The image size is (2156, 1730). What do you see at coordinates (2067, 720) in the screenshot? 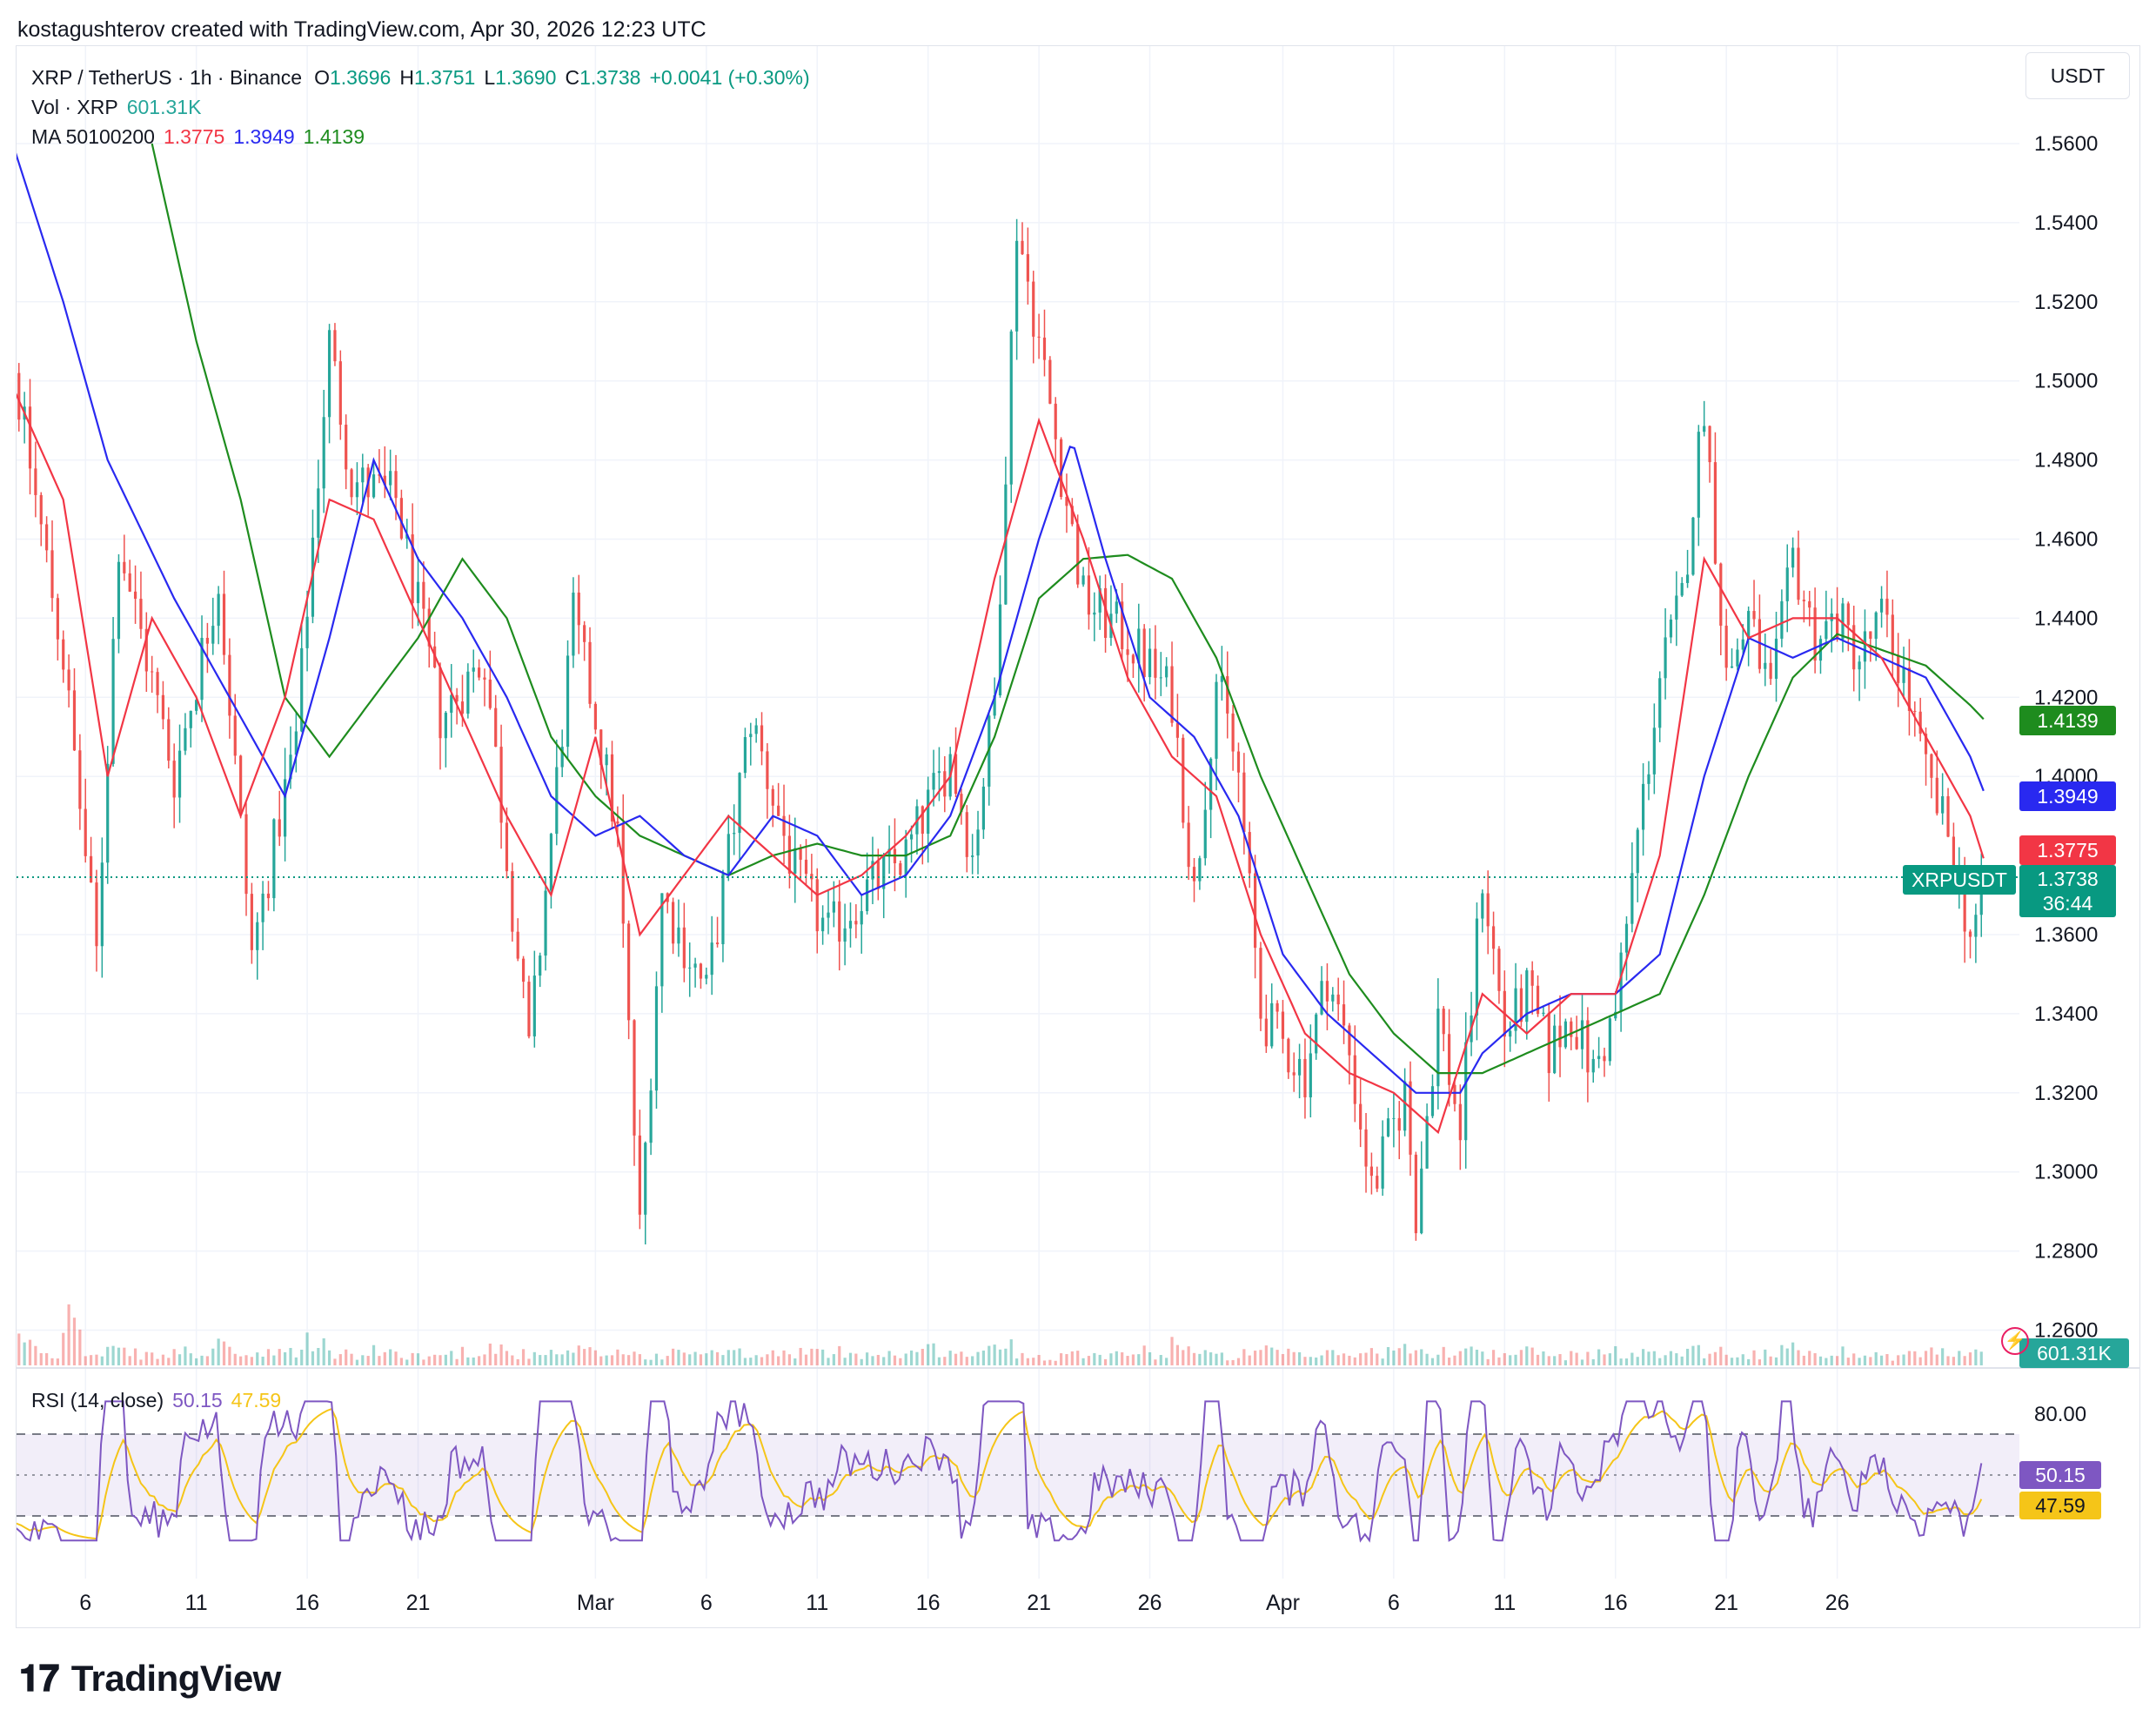
I see `ma200-badge: 1.4139` at bounding box center [2067, 720].